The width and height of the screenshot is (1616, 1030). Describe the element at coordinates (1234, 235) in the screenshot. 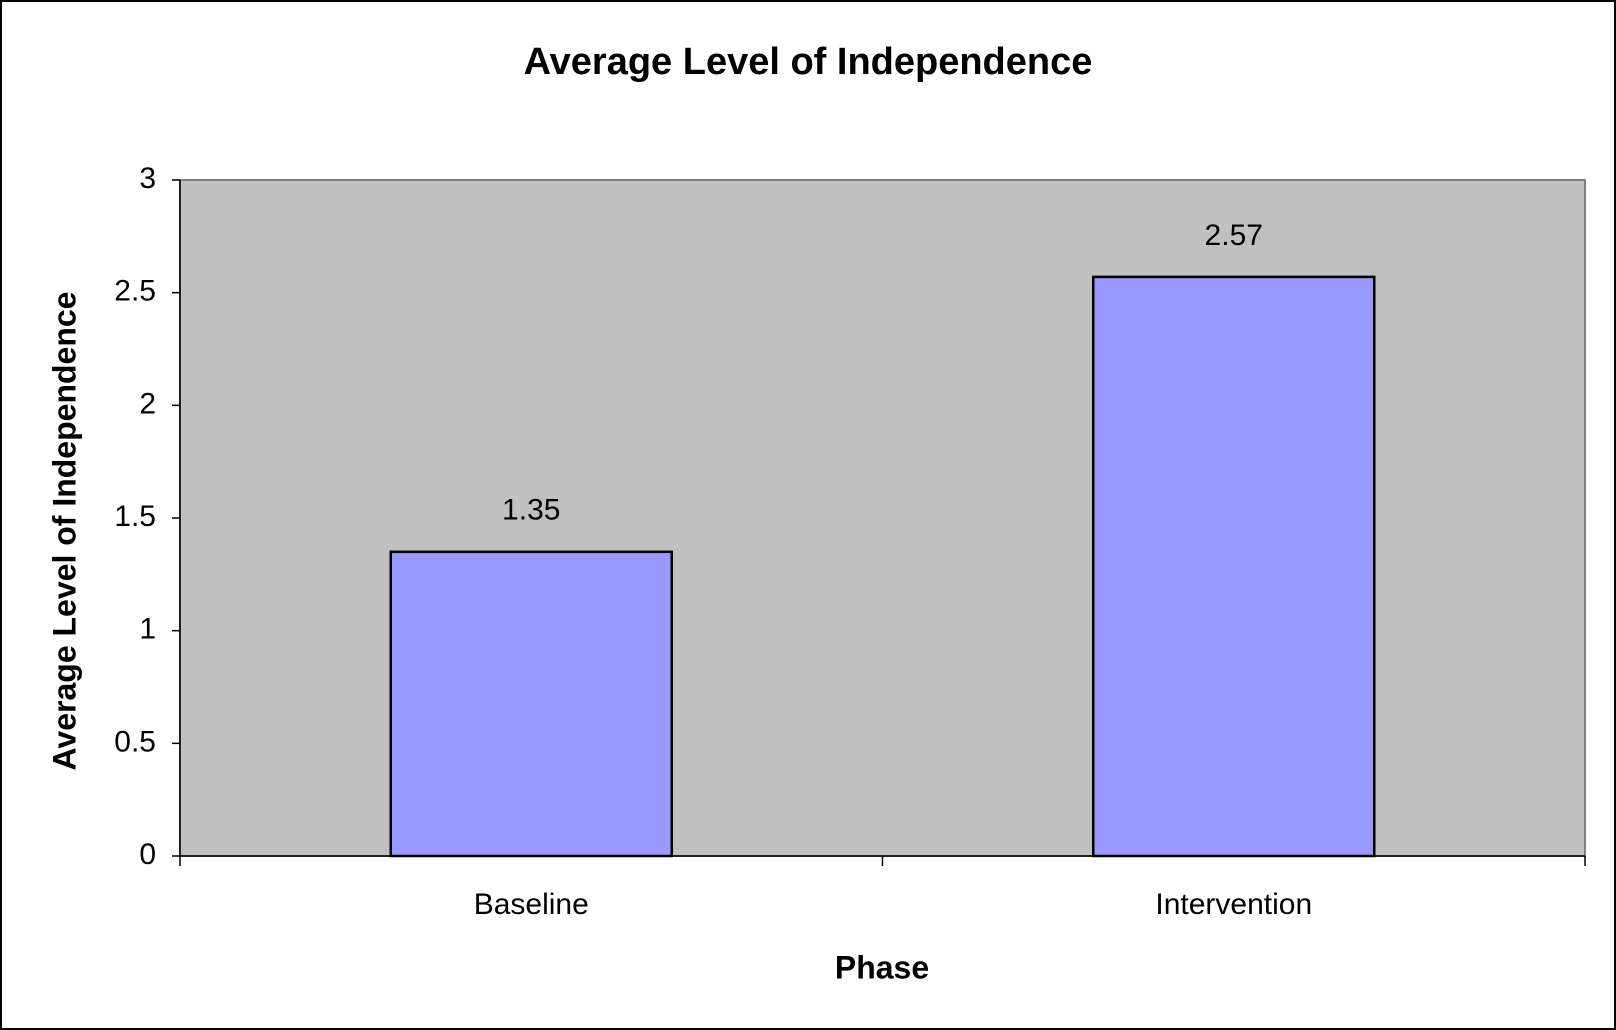

I see `data-label: 2.57` at that location.